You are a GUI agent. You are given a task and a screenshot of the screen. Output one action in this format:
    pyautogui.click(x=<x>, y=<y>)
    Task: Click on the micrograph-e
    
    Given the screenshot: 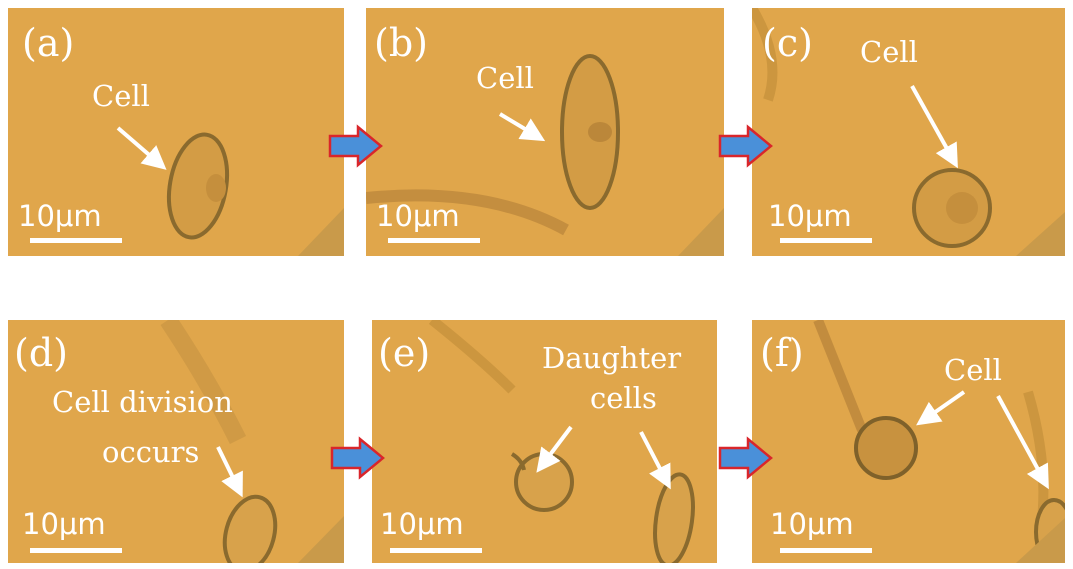 What is the action you would take?
    pyautogui.click(x=544, y=441)
    